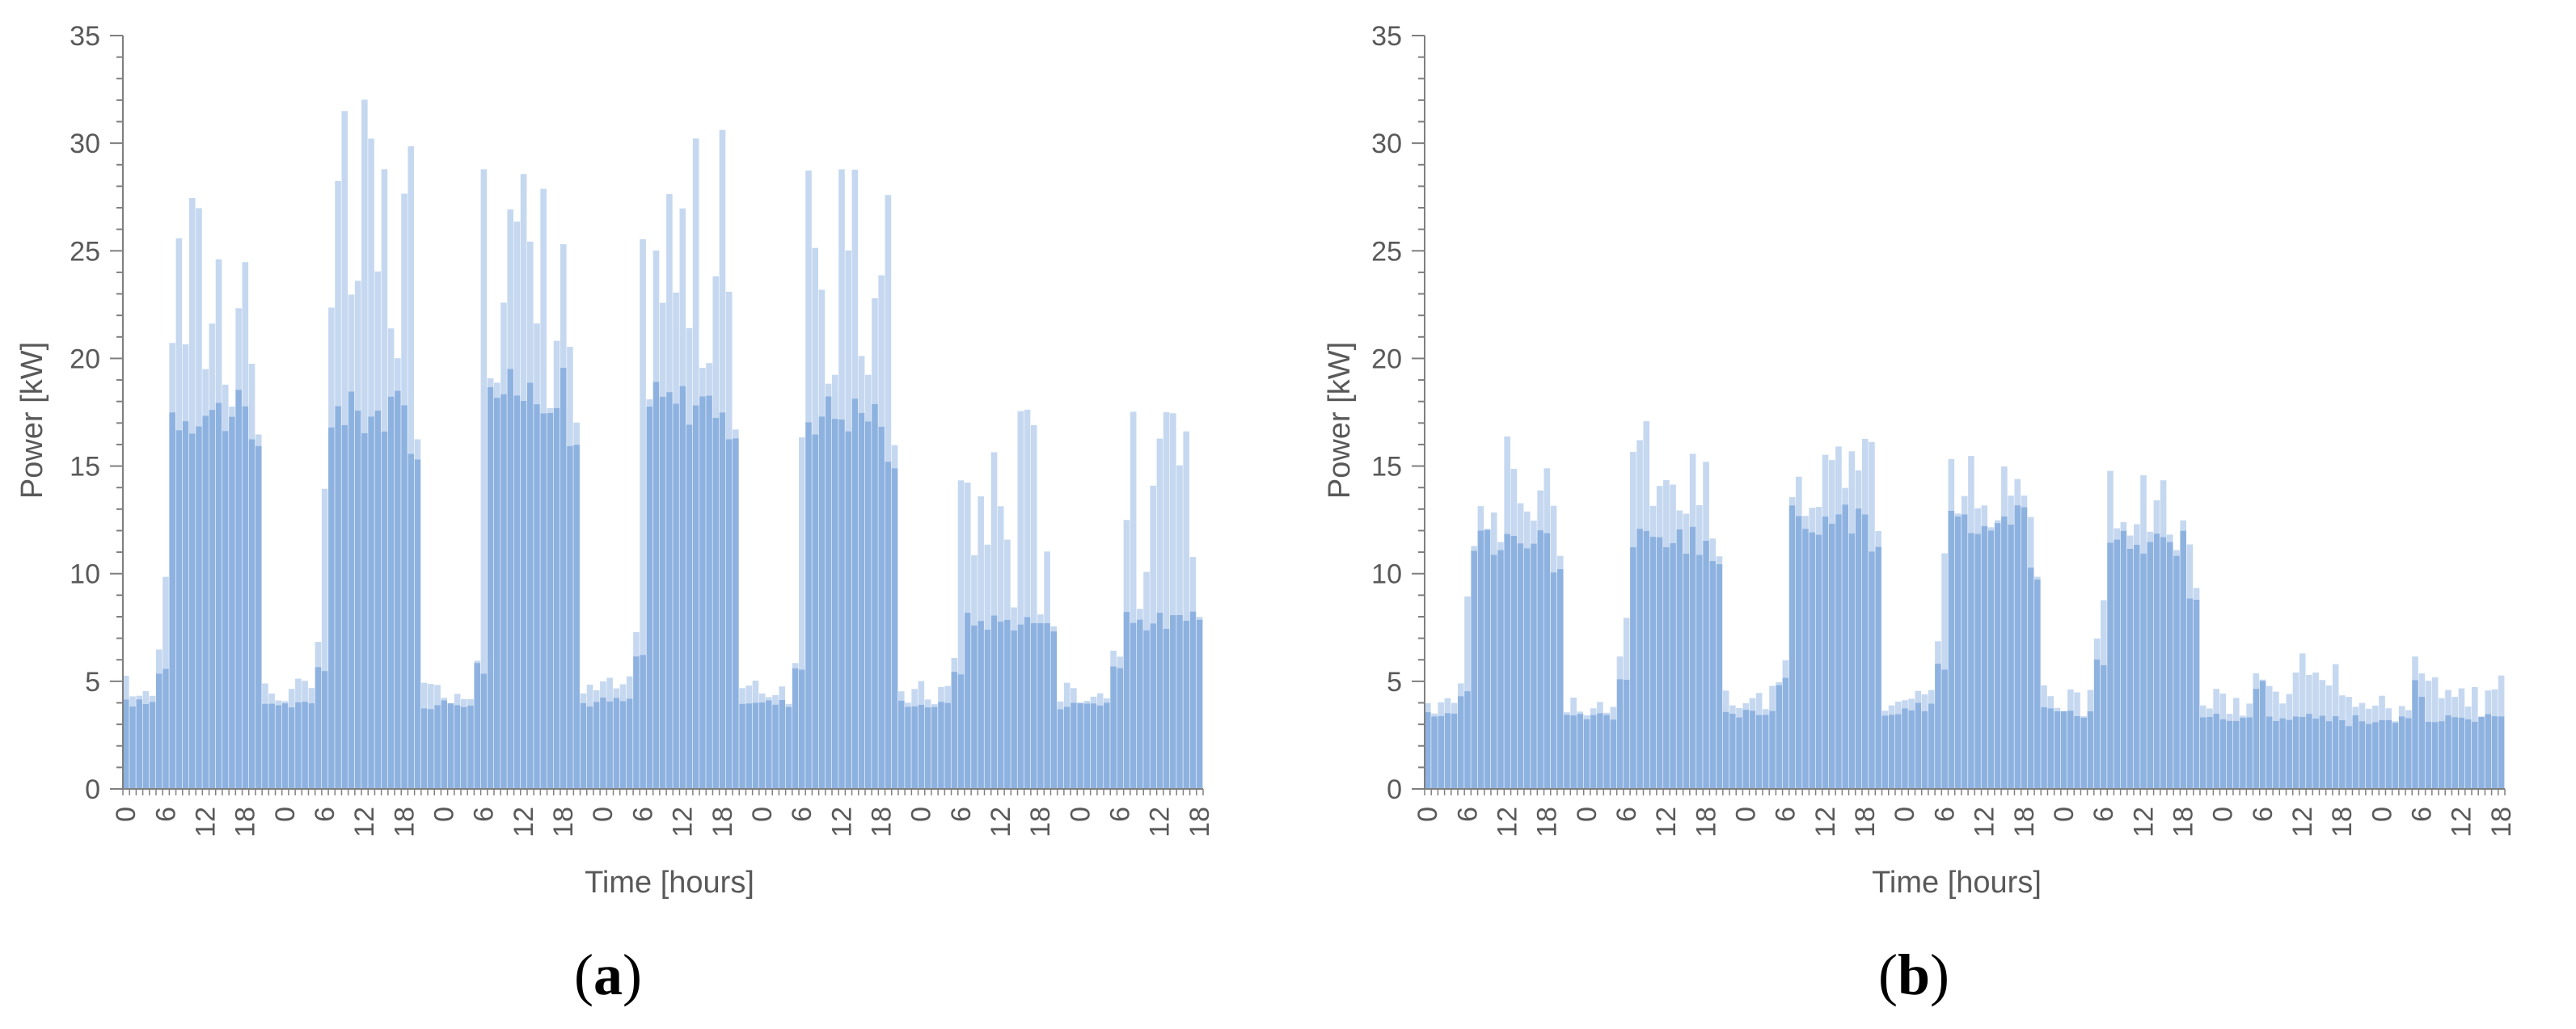  What do you see at coordinates (1386, 359) in the screenshot?
I see `y-tick-label: 20` at bounding box center [1386, 359].